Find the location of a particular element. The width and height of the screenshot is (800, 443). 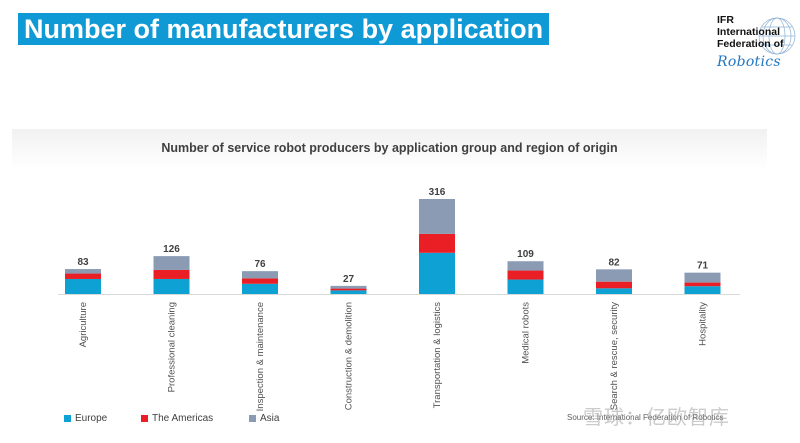

bar-segment-the-americas-hospitality is located at coordinates (702, 284).